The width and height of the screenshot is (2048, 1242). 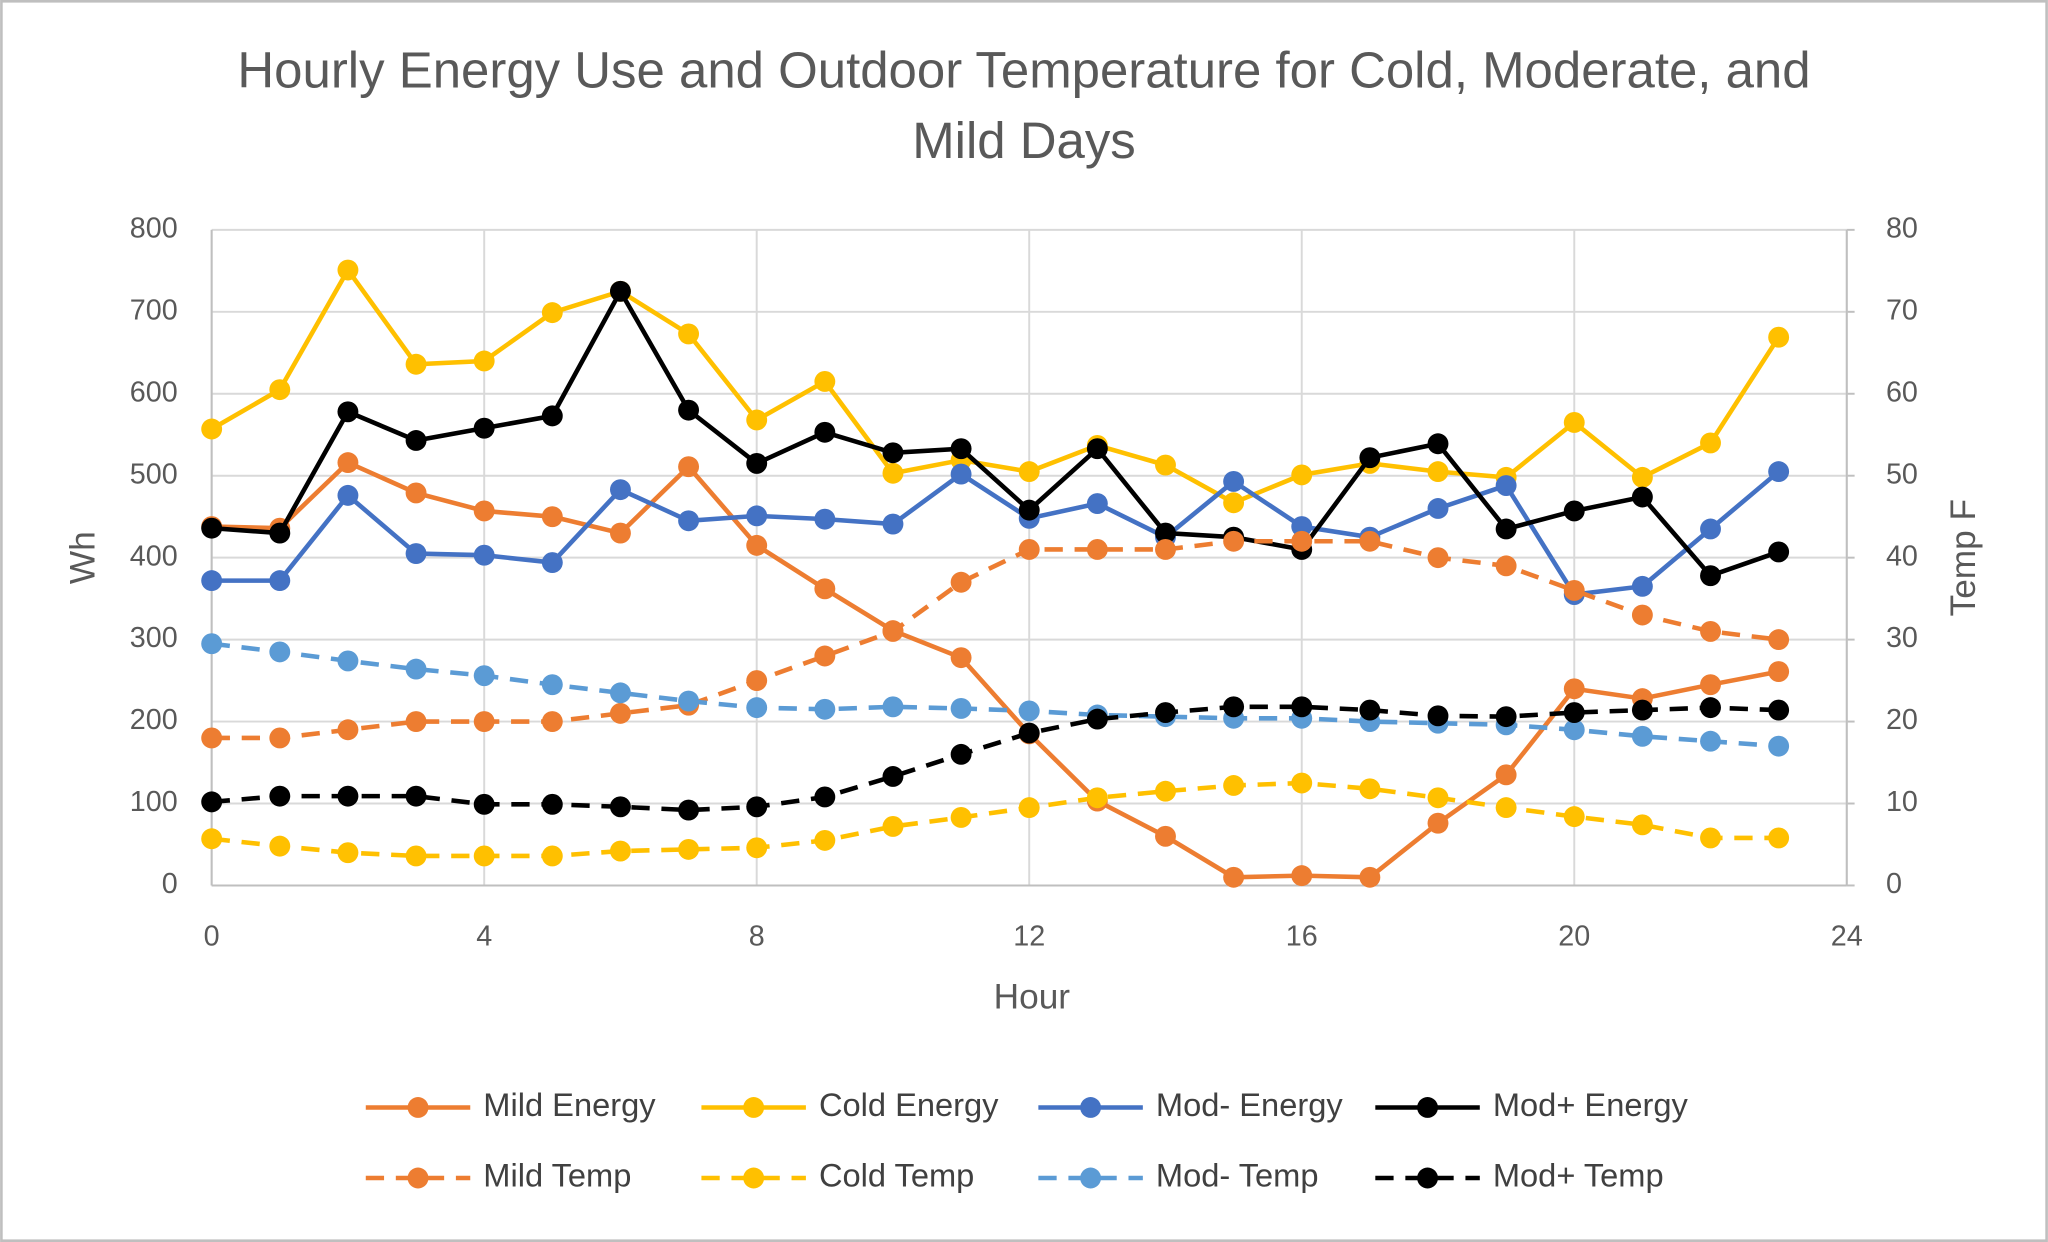 I want to click on legend-item: Mild Energy, so click(x=510, y=1104).